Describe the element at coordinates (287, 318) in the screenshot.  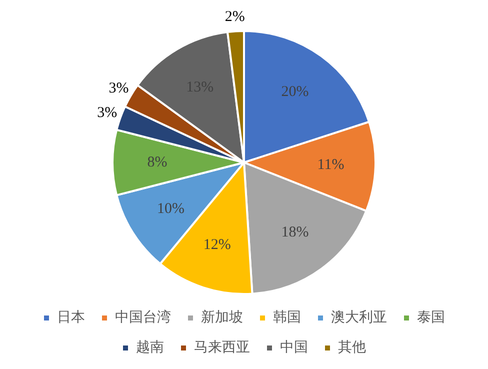
I see `legend-label: 韩国` at that location.